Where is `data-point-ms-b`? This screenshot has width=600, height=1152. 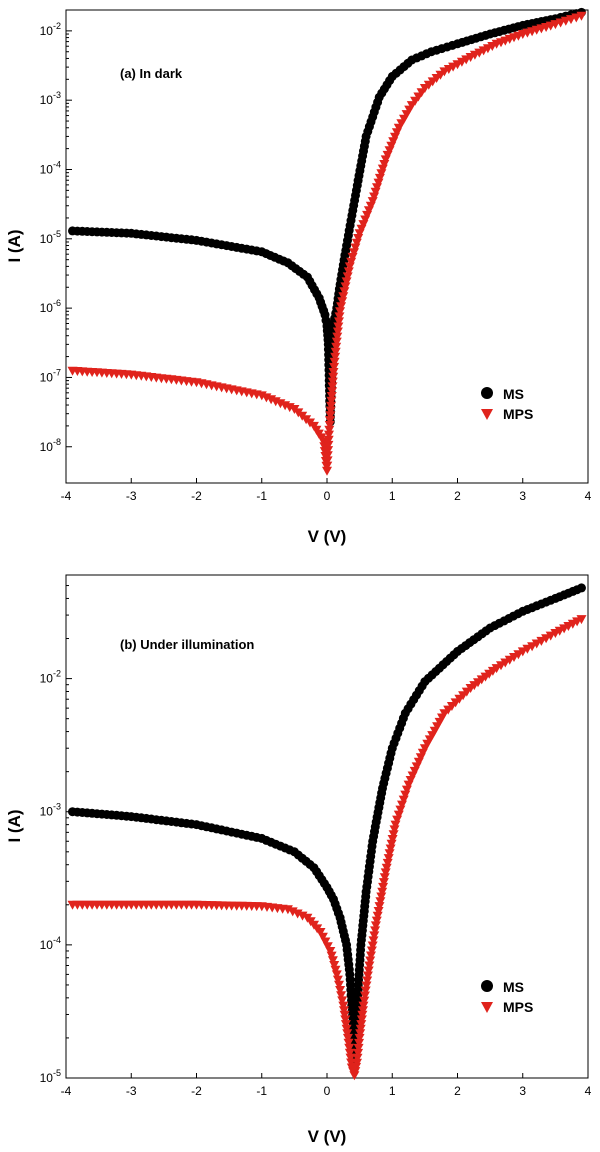 data-point-ms-b is located at coordinates (581, 588).